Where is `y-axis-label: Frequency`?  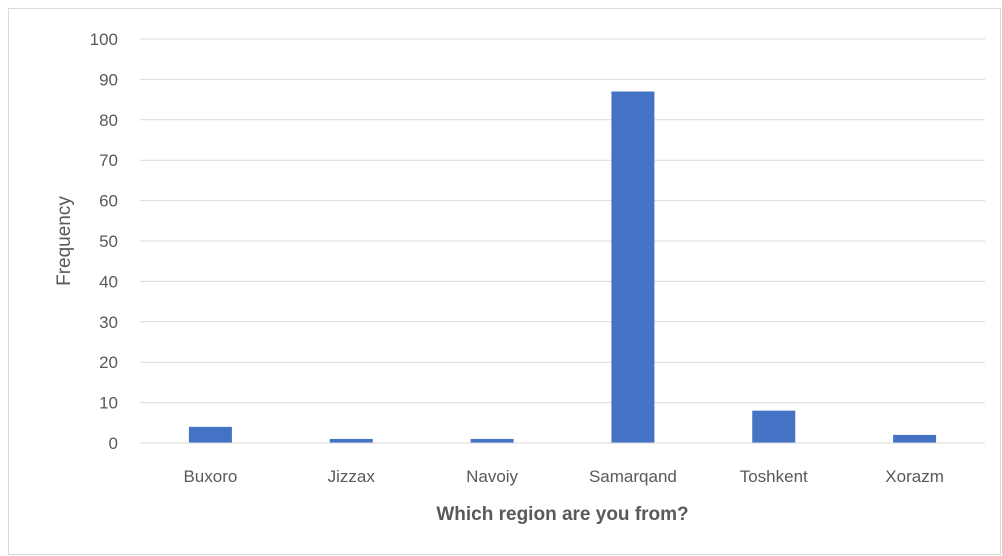
y-axis-label: Frequency is located at coordinates (64, 241).